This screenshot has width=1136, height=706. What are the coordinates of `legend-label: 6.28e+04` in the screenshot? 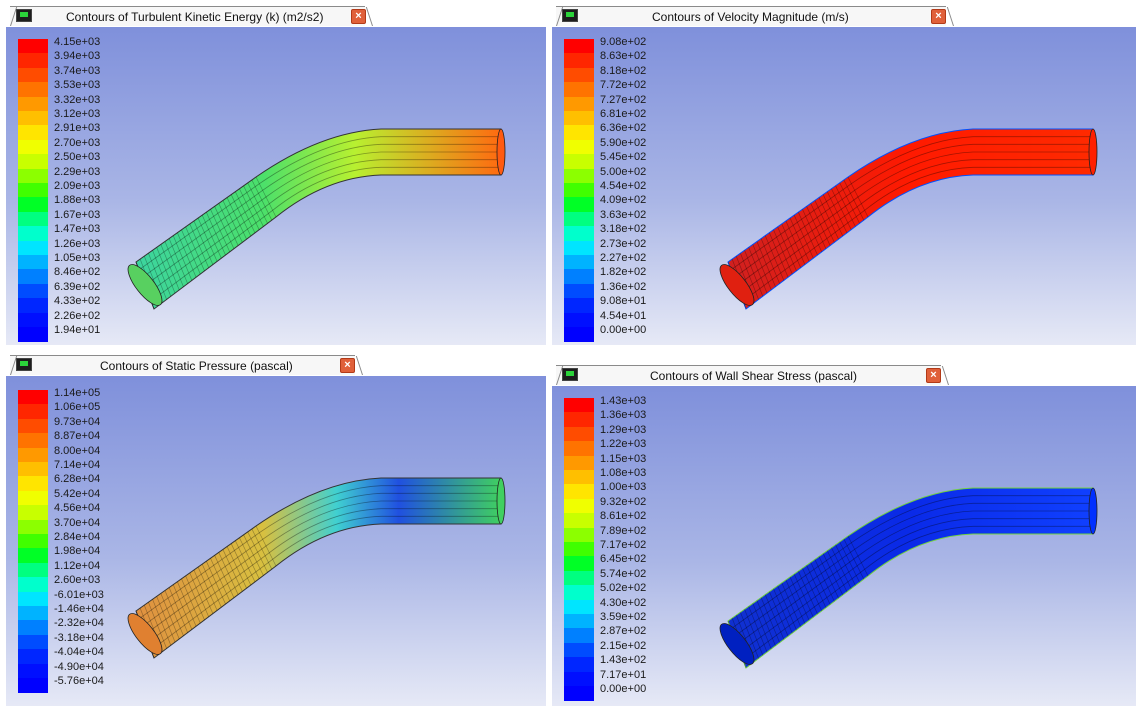 It's located at (77, 479).